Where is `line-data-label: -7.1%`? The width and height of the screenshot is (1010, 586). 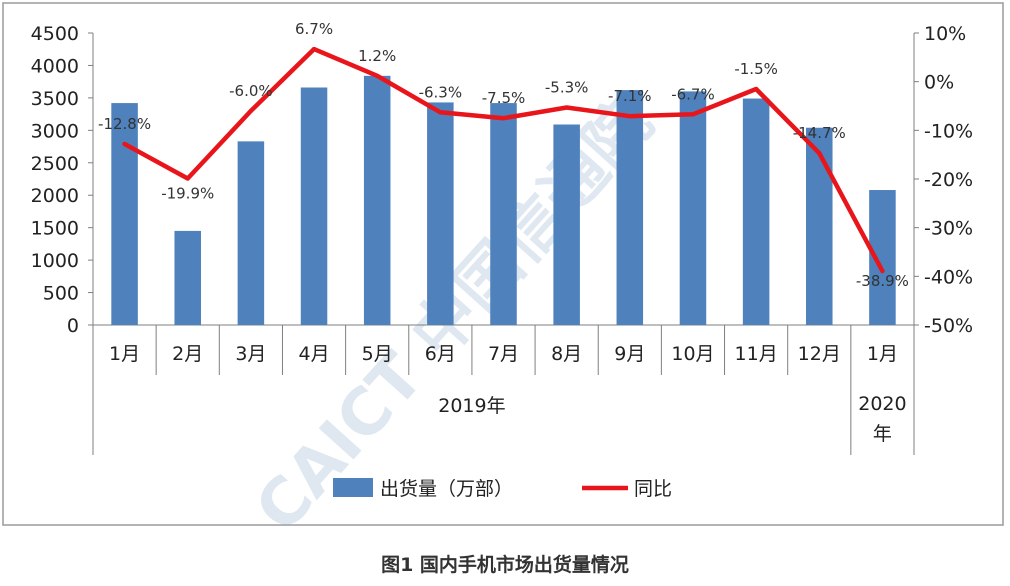 line-data-label: -7.1% is located at coordinates (630, 96).